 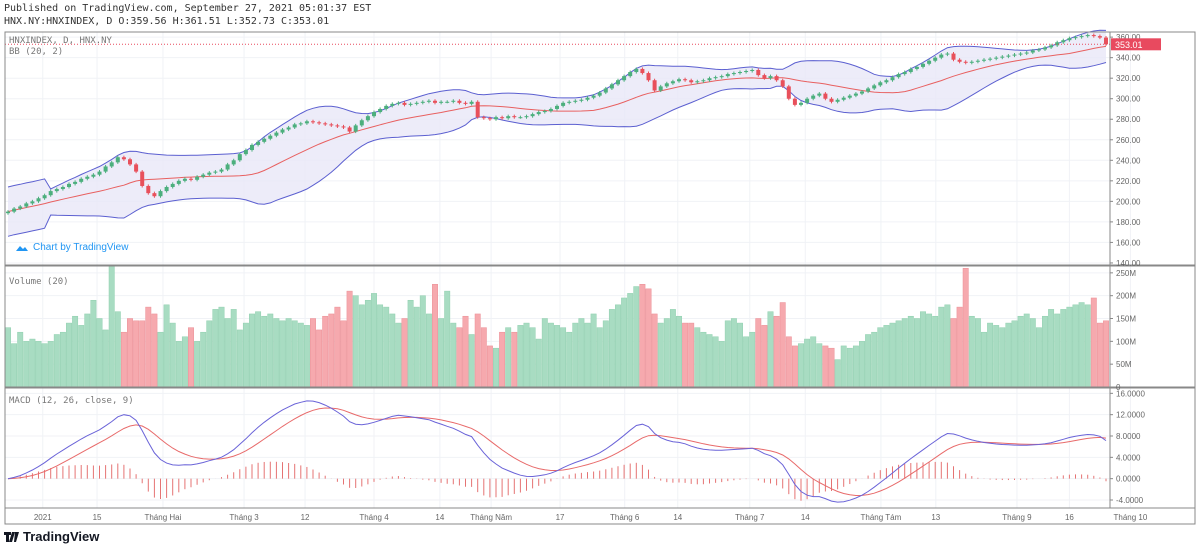 I want to click on time-tick-label: Tháng 4, so click(x=374, y=517).